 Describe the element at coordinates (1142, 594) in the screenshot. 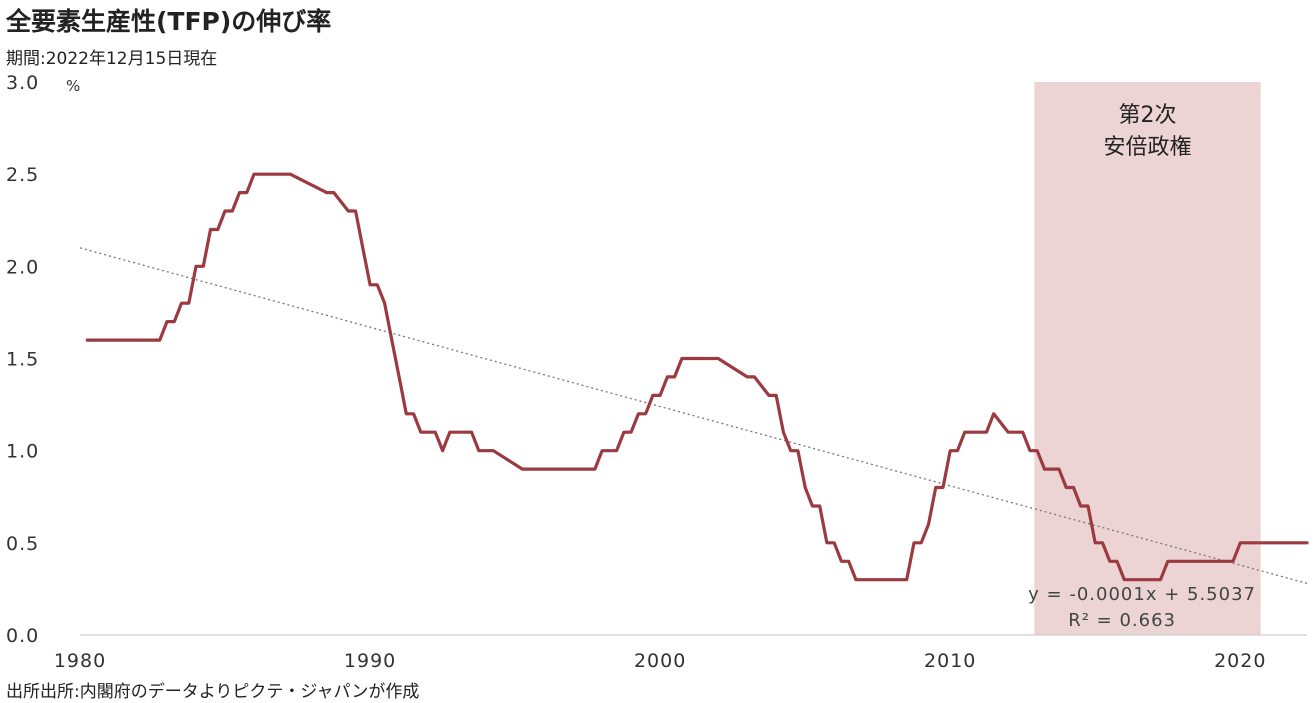

I see `trendline-equation: y = -0.0001x + 5.5037` at that location.